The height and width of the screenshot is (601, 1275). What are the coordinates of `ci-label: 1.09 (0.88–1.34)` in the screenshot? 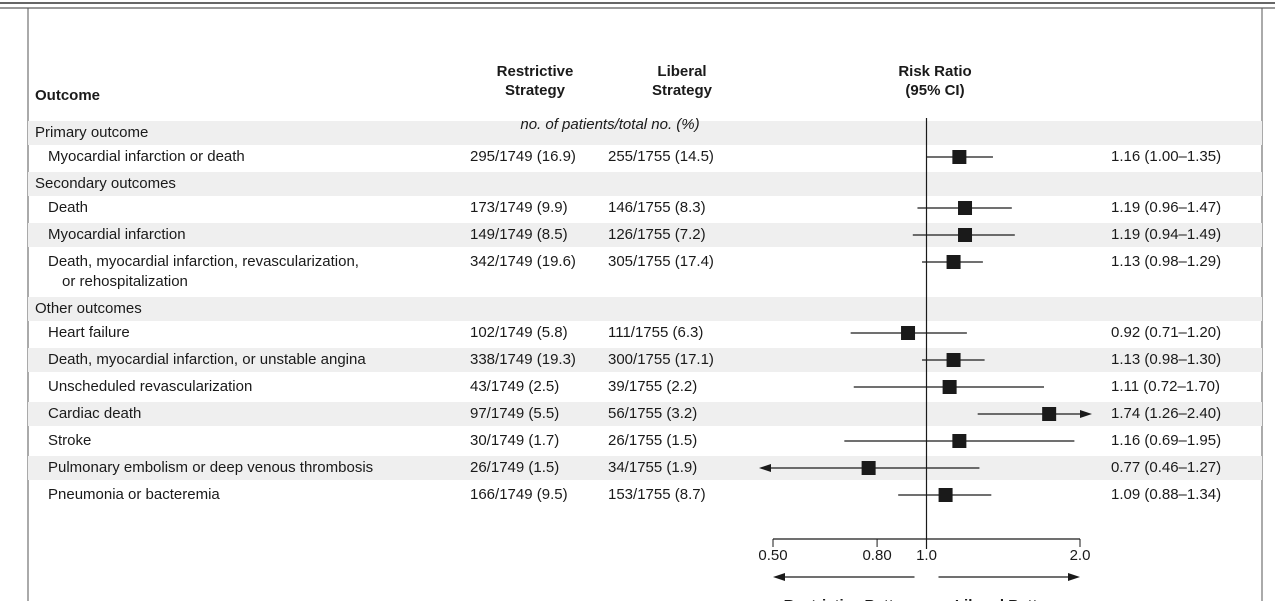 It's located at (1166, 494).